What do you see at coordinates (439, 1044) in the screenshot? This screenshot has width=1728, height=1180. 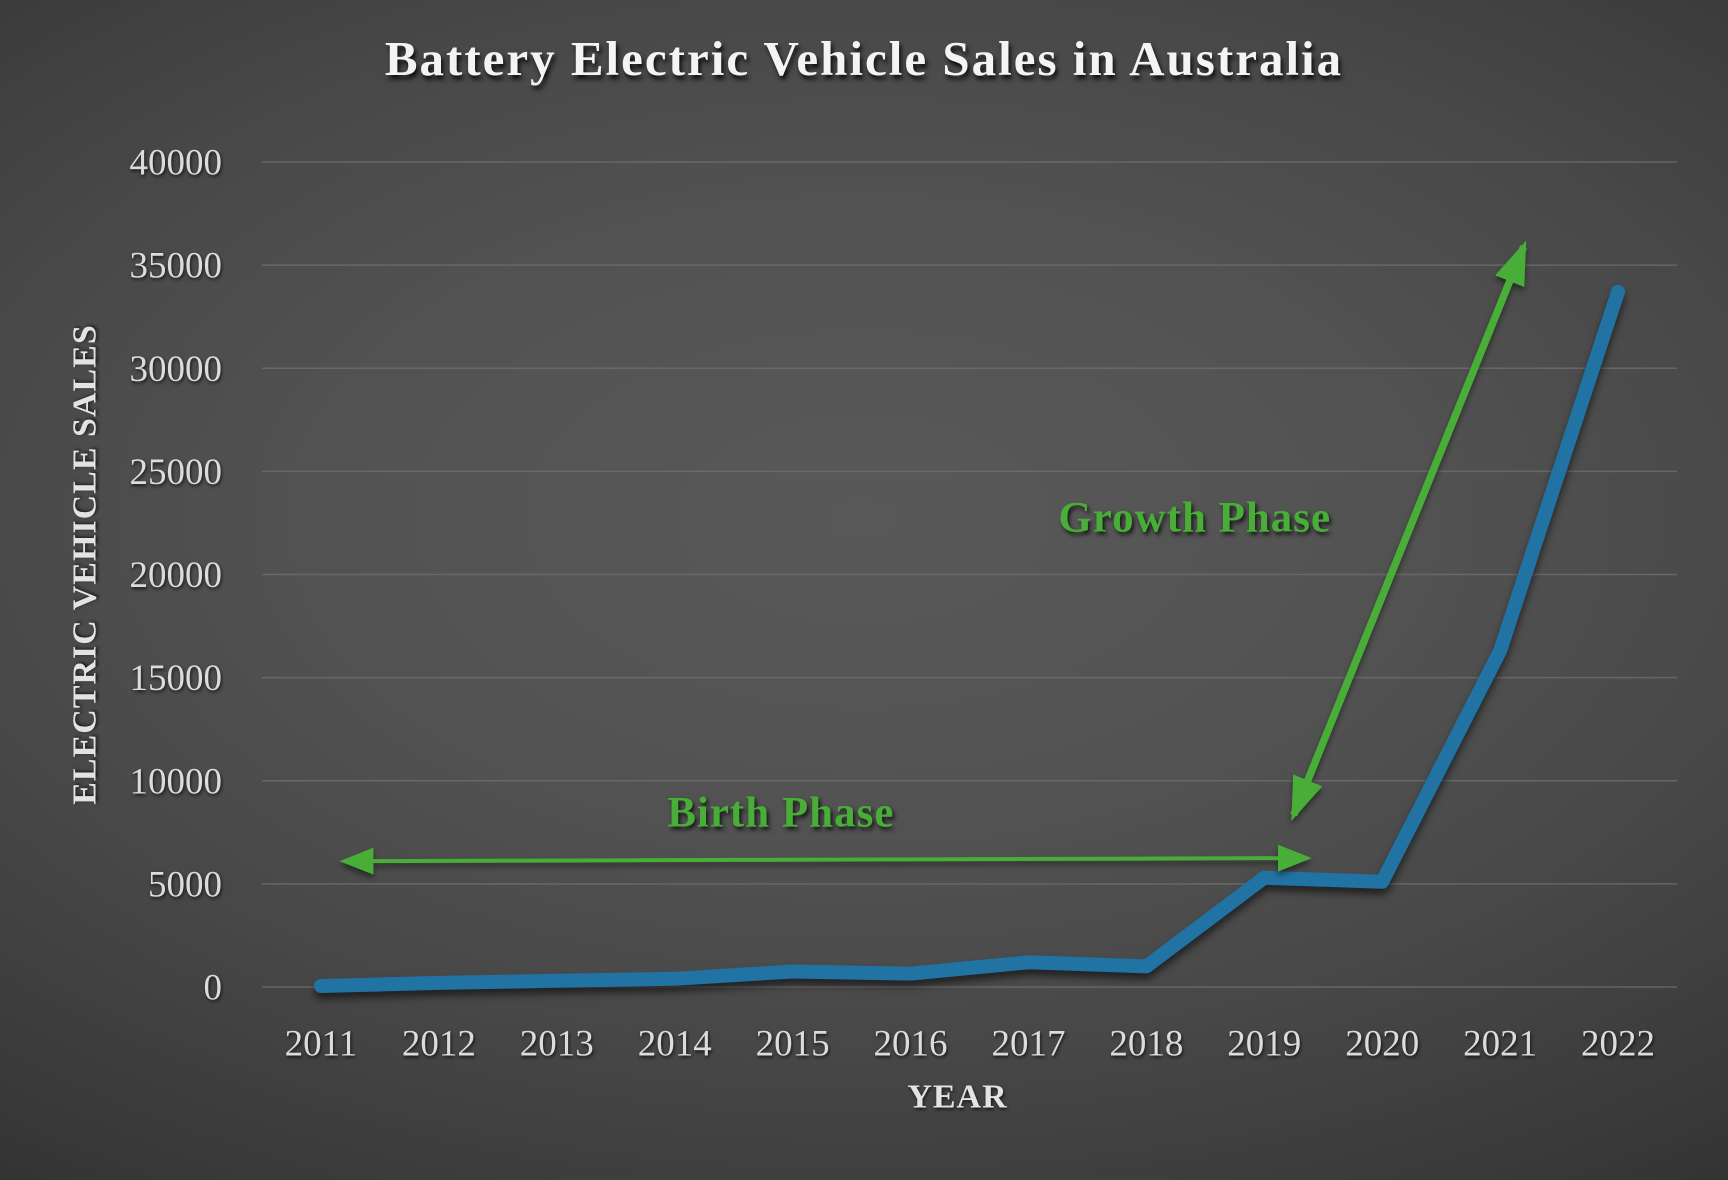 I see `x-tick-label: 2012` at bounding box center [439, 1044].